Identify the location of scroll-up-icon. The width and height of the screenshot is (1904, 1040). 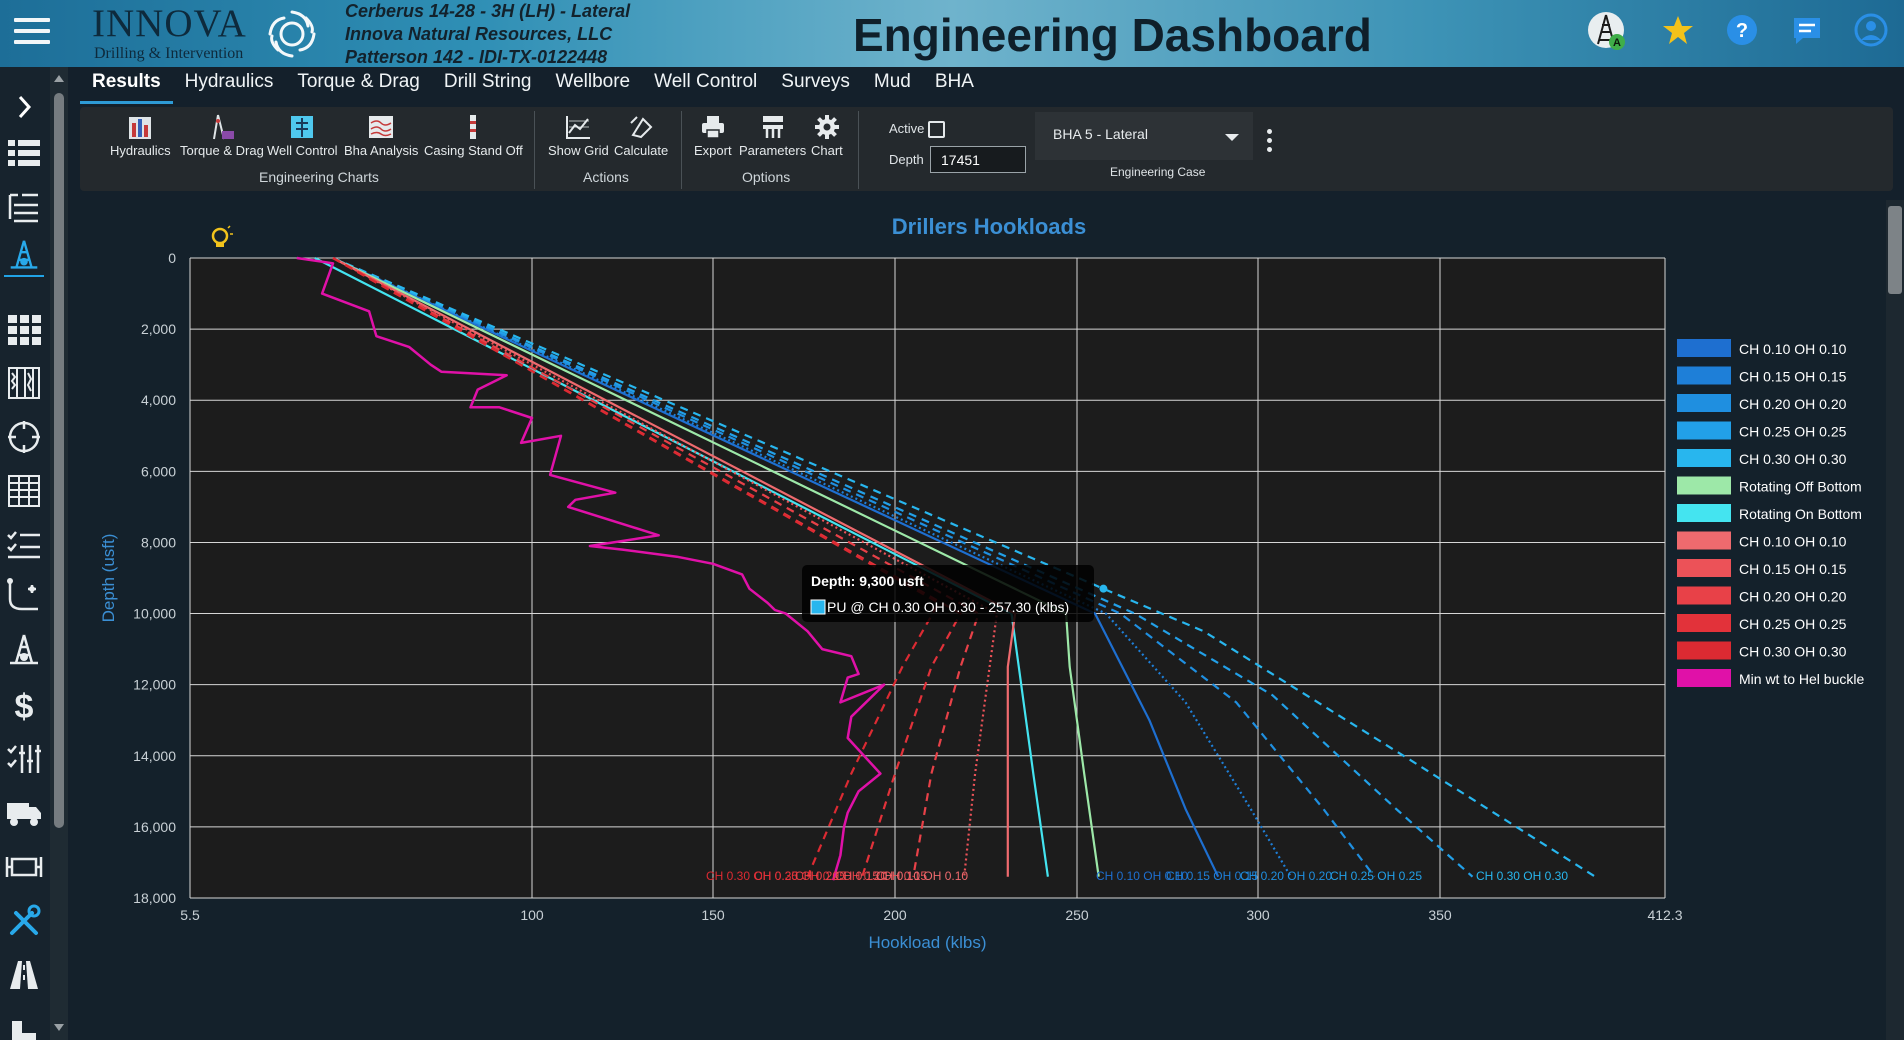
(59, 78).